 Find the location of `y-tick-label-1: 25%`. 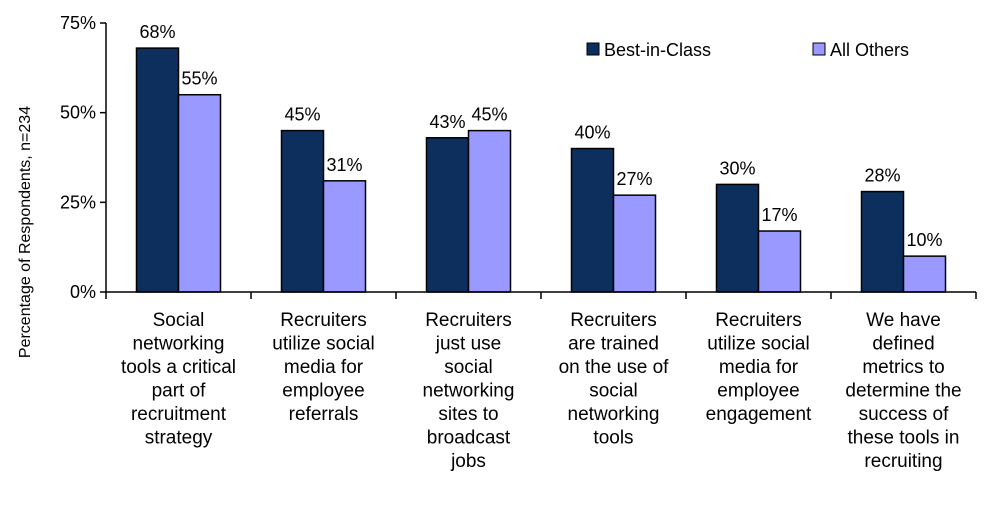

y-tick-label-1: 25% is located at coordinates (78, 202).